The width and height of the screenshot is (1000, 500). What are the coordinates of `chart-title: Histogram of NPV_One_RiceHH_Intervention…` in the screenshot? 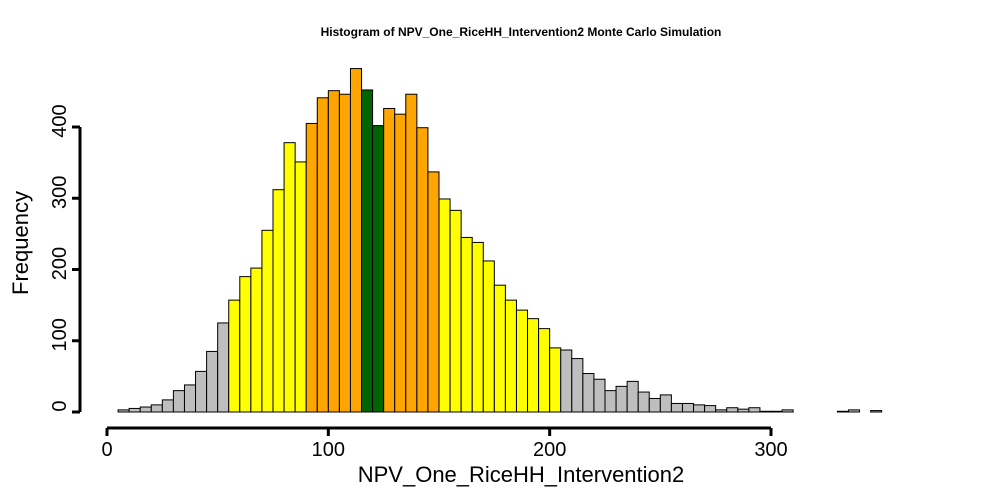 It's located at (521, 32).